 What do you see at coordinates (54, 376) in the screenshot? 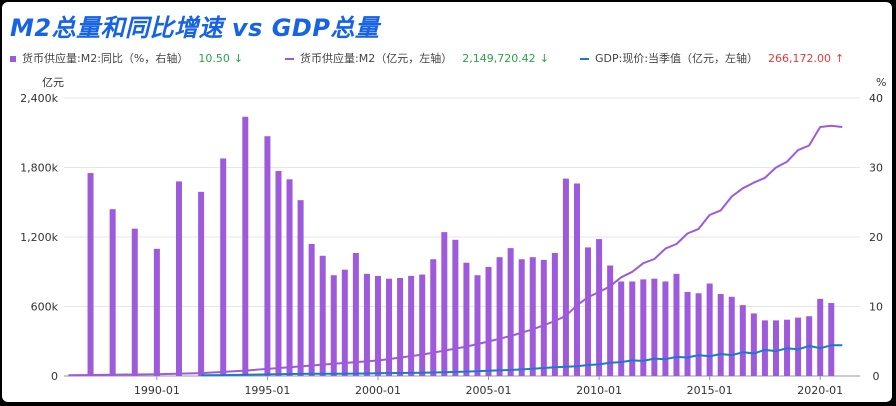
I see `left-tick-label: 0` at bounding box center [54, 376].